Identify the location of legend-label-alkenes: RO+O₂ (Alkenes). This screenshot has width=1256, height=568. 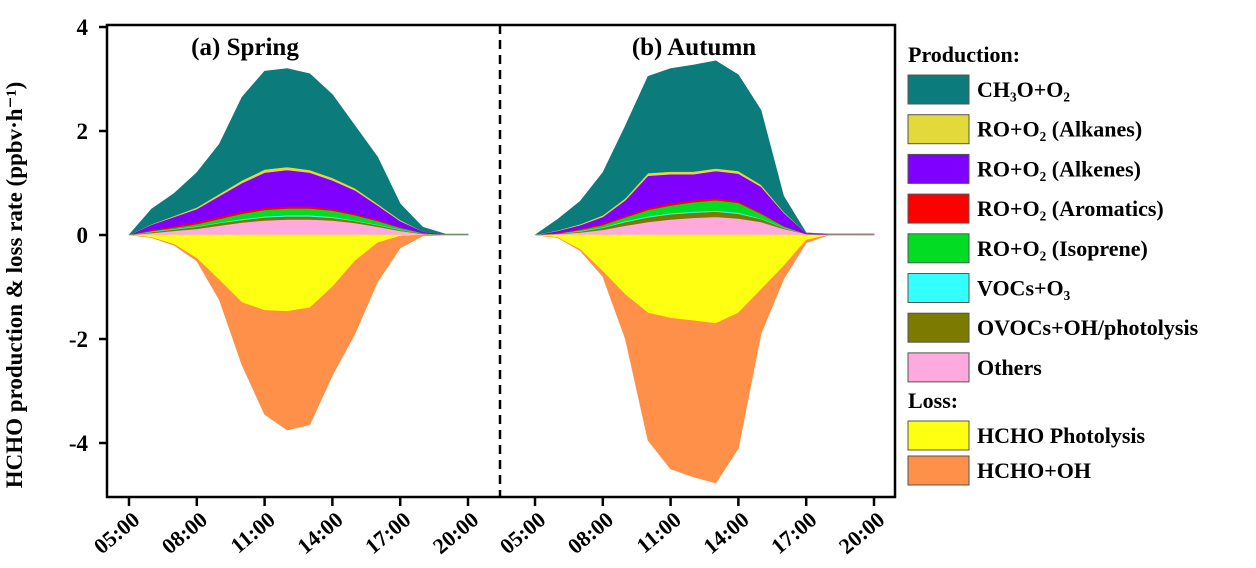
(1059, 168).